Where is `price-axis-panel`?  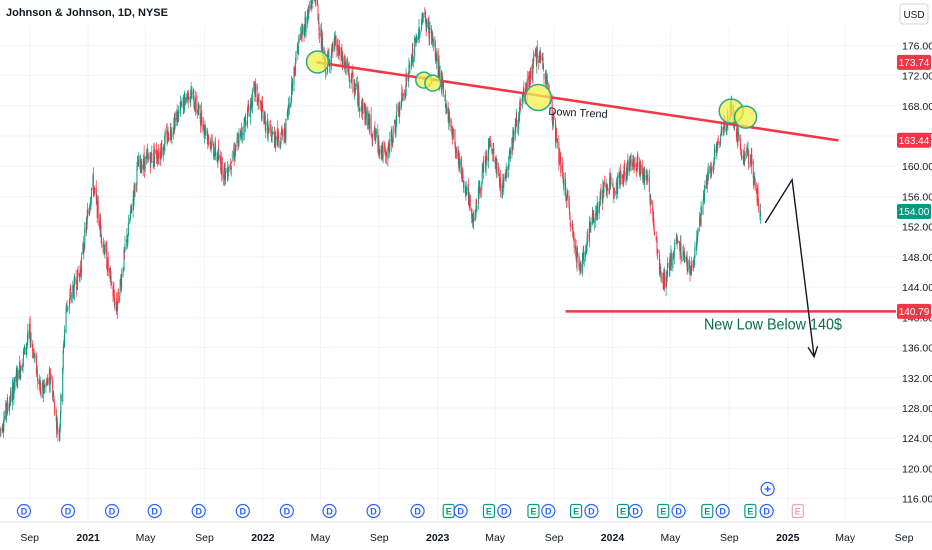 price-axis-panel is located at coordinates (914, 261).